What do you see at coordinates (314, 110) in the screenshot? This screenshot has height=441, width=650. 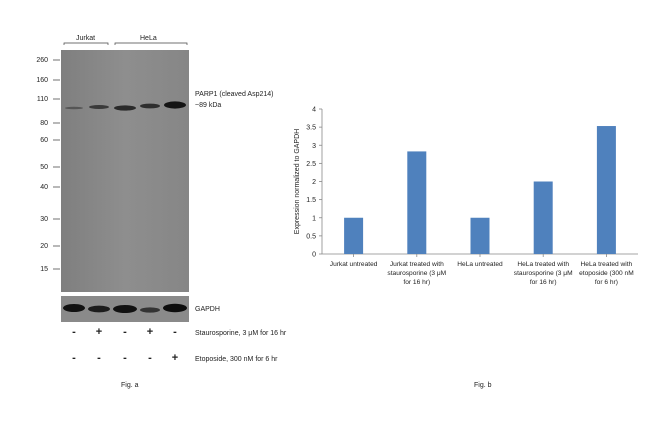 I see `y-tick-label: 4` at bounding box center [314, 110].